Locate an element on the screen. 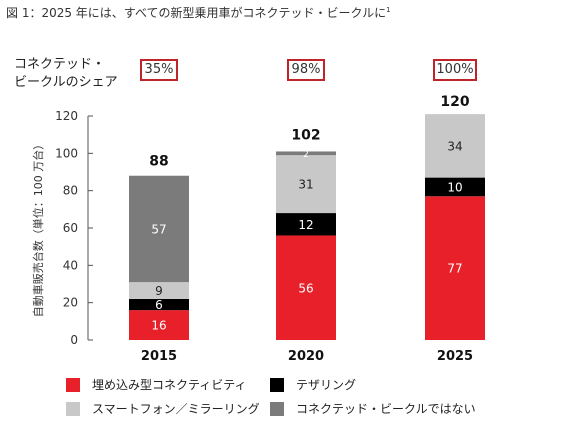  data-label-not_connected-2015: 57 is located at coordinates (158, 229).